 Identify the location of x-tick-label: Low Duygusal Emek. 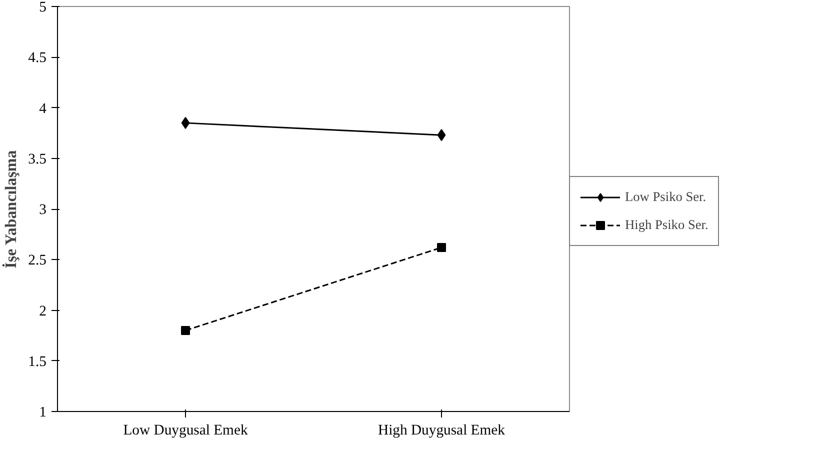
(185, 430).